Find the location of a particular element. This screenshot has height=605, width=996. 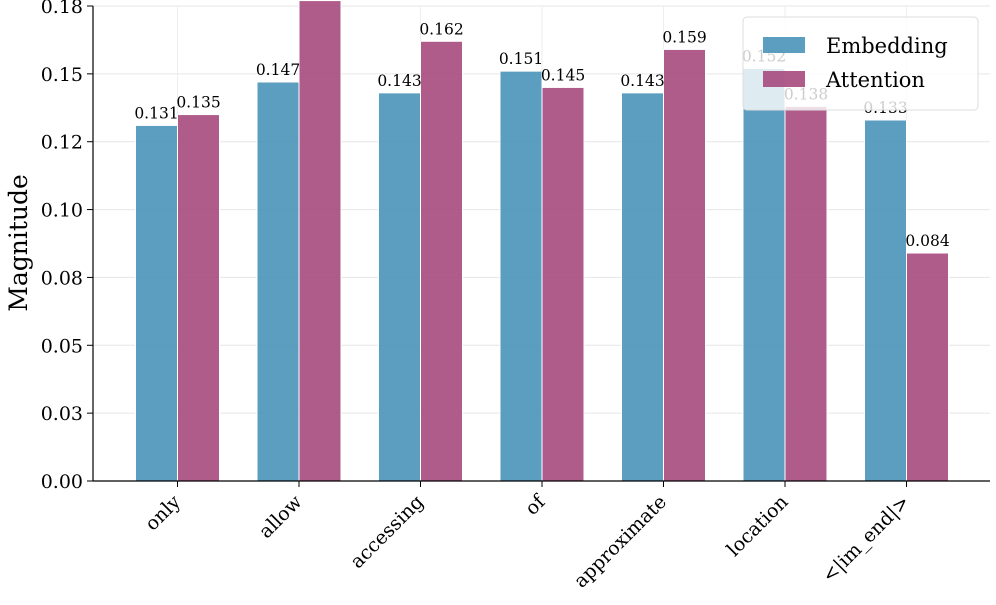

y-tick-label: 0.08 is located at coordinates (62, 278).